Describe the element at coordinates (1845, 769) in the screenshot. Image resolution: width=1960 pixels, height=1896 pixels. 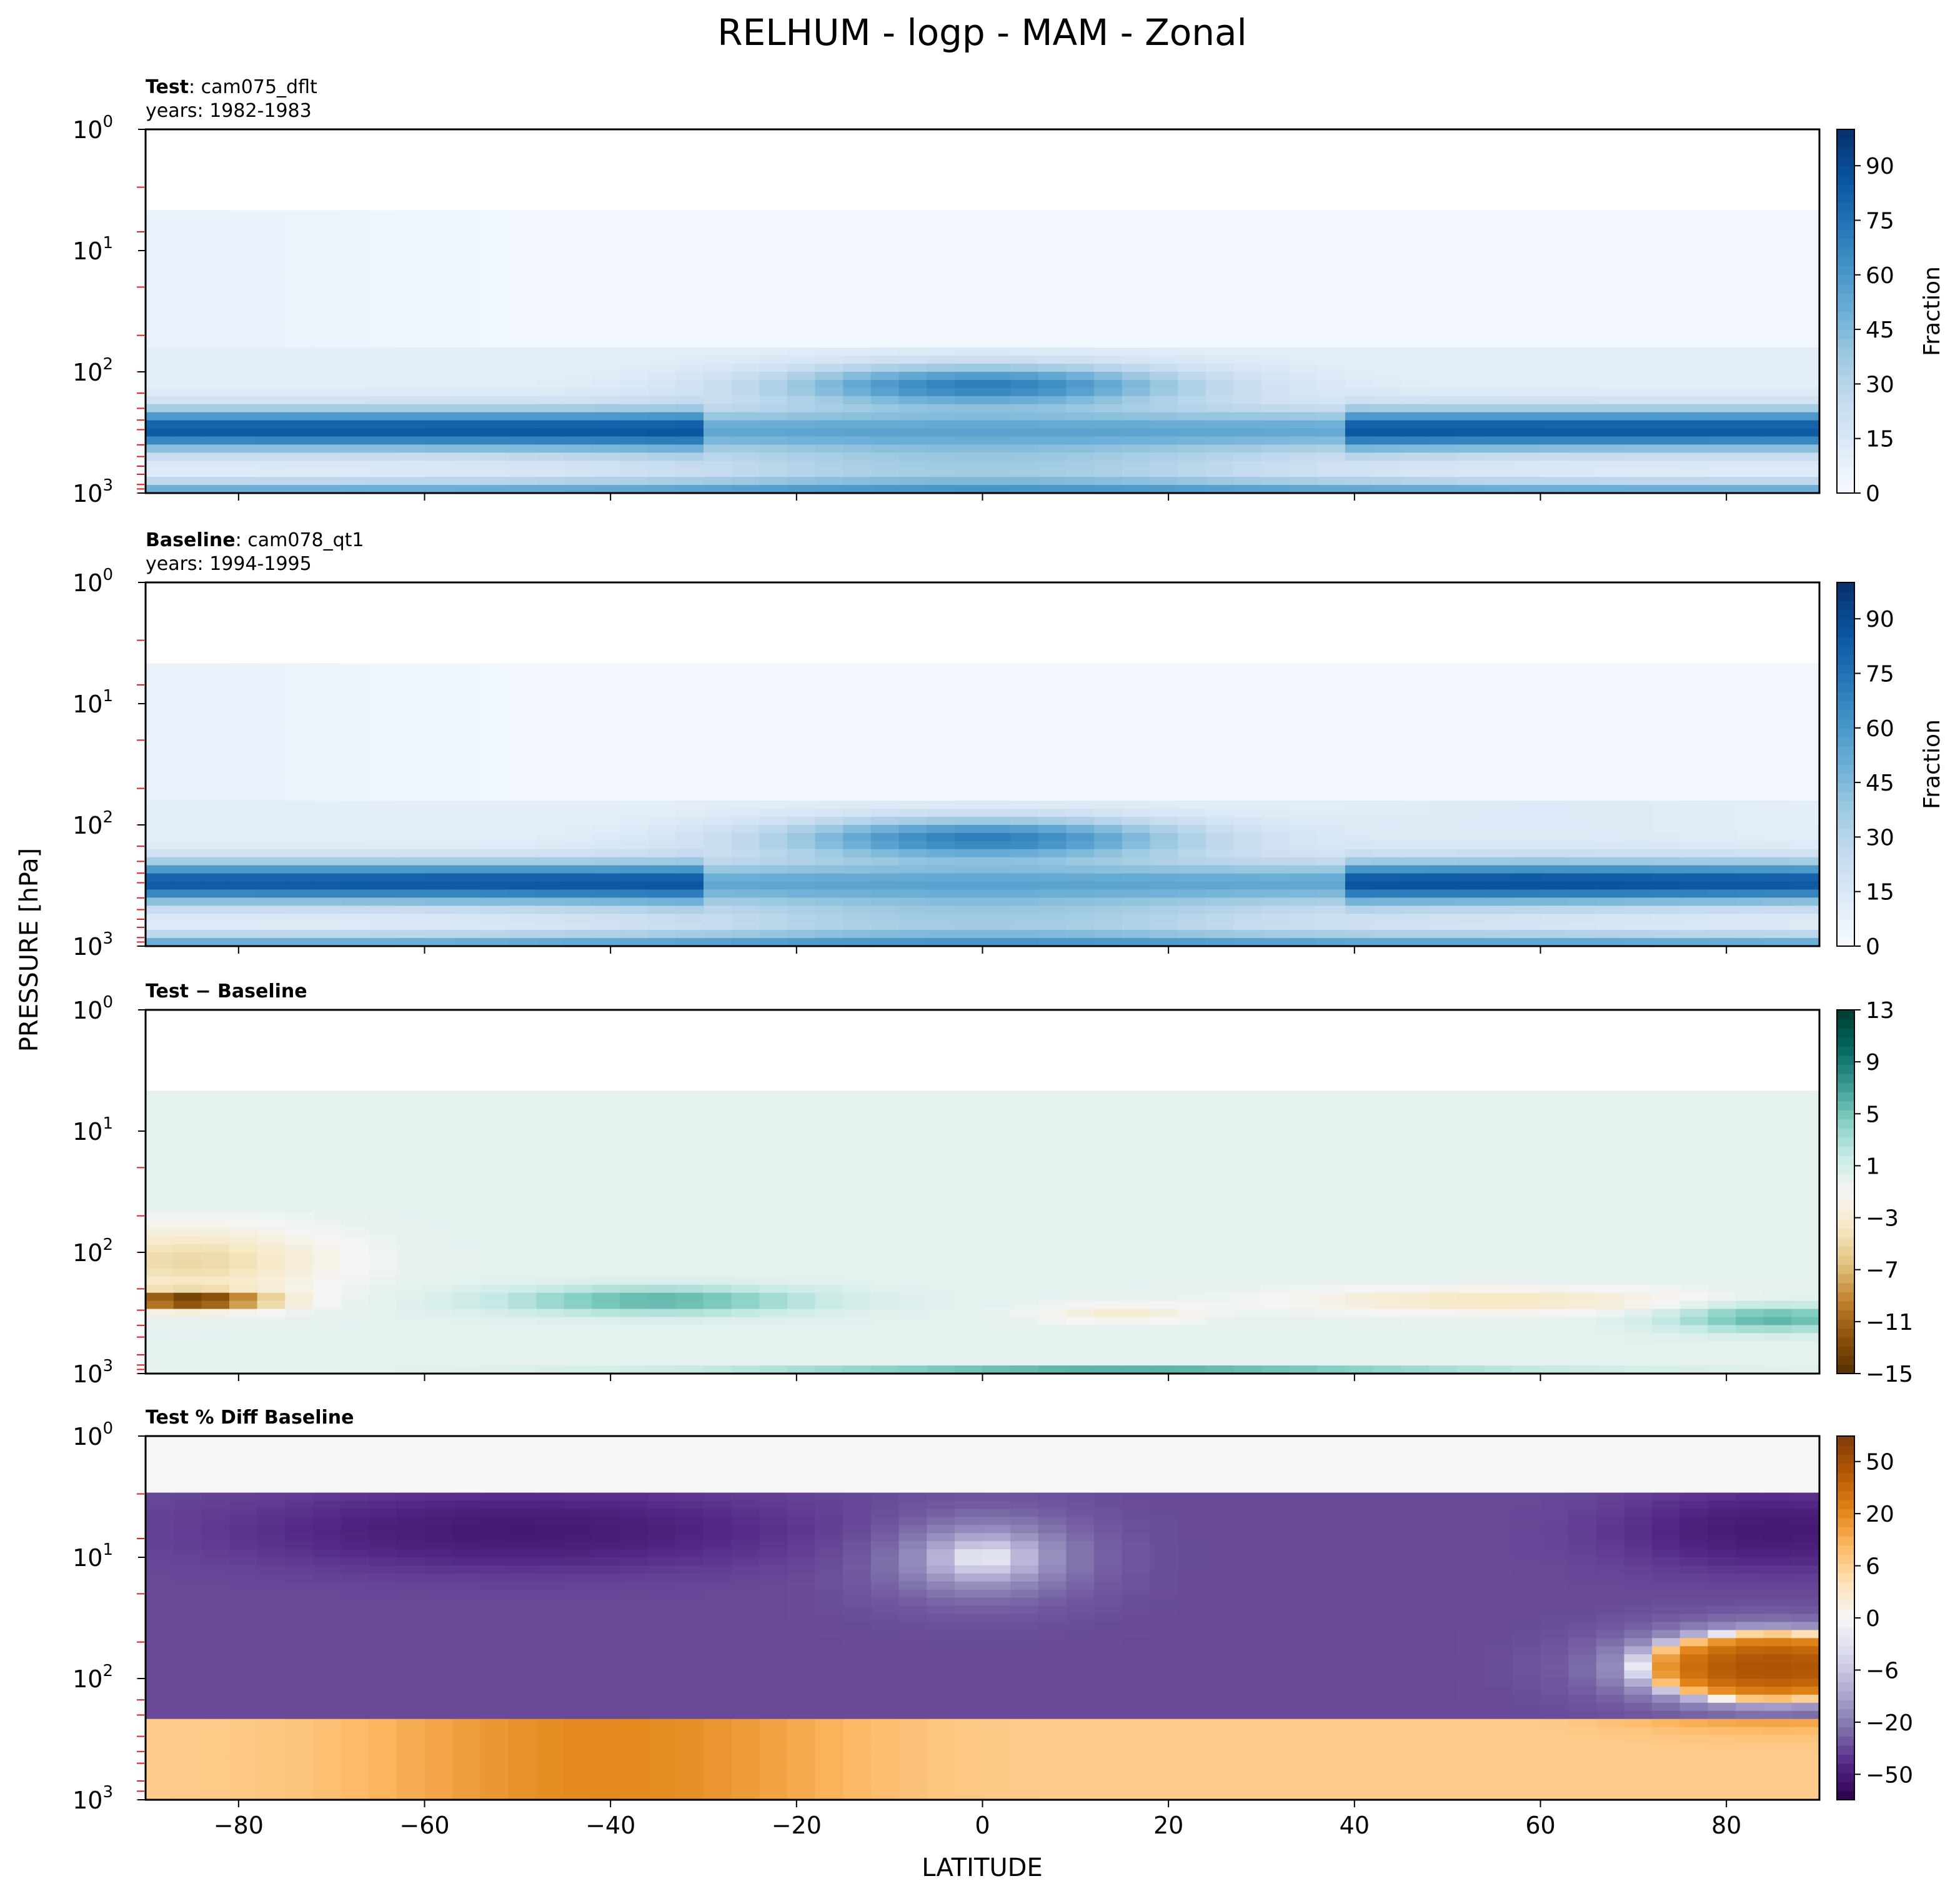
I see `colorbar-swatch` at that location.